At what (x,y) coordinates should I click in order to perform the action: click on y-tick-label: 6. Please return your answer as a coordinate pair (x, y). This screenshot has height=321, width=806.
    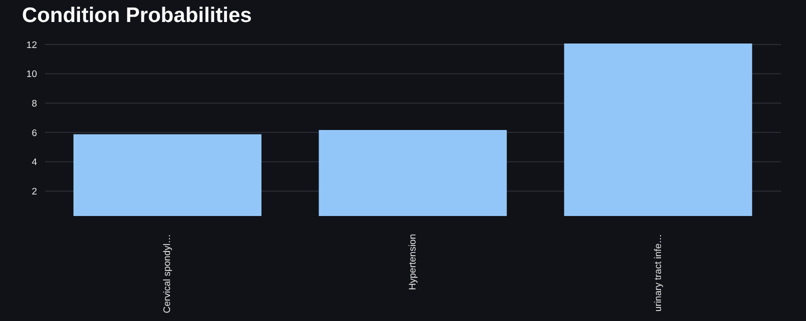
    Looking at the image, I should click on (34, 133).